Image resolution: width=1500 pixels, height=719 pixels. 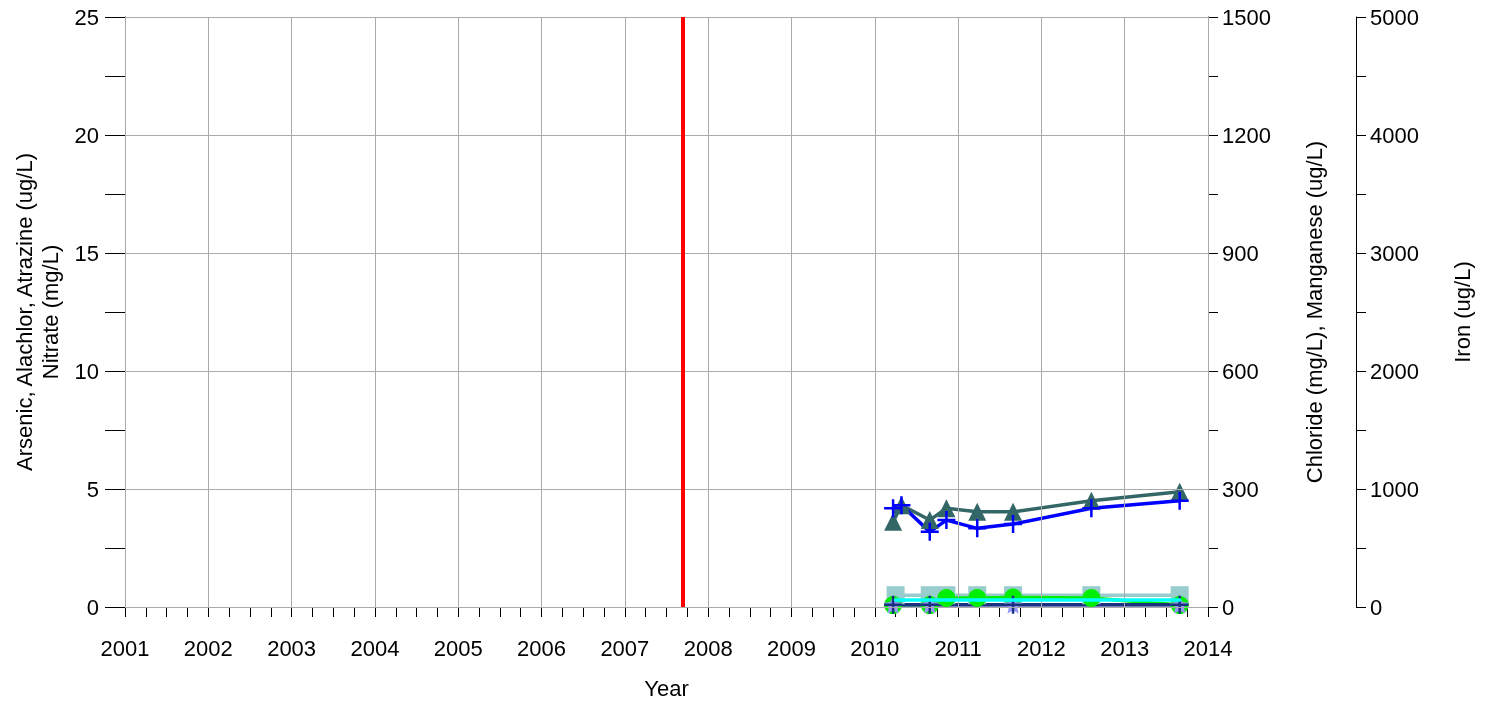 I want to click on y2-tick-label: 300, so click(x=1240, y=489).